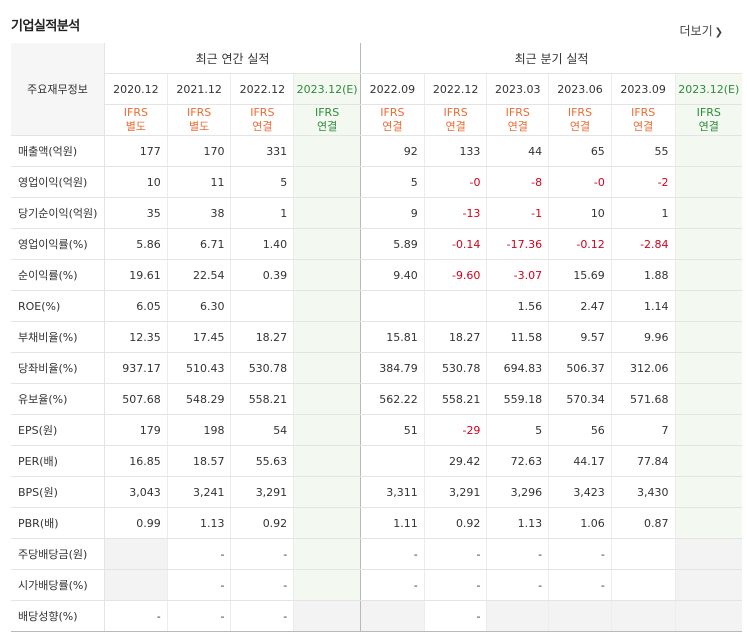 The width and height of the screenshot is (747, 637). What do you see at coordinates (198, 399) in the screenshot?
I see `table-cell: 548.29` at bounding box center [198, 399].